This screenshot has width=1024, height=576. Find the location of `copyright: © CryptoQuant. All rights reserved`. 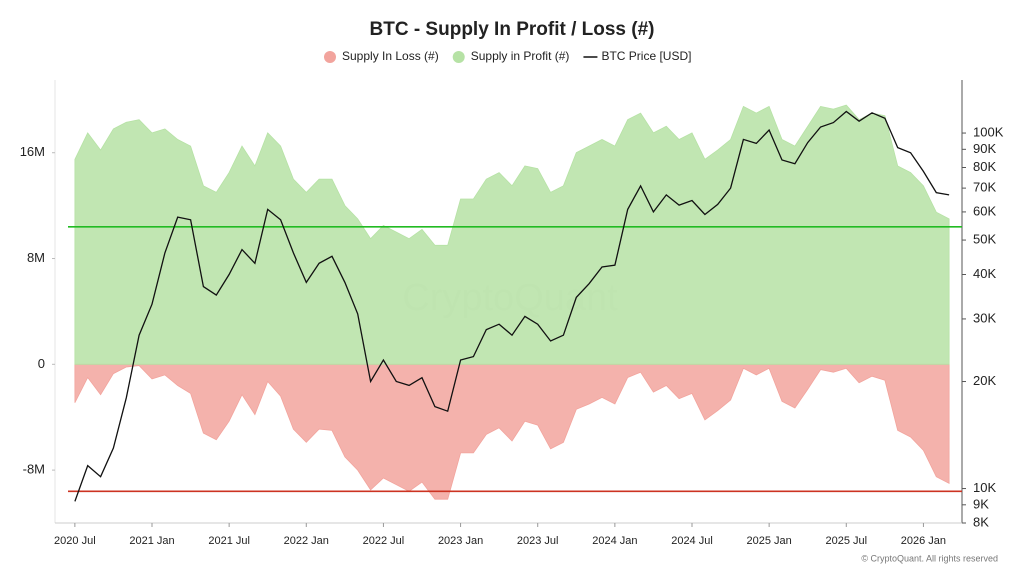

copyright: © CryptoQuant. All rights reserved is located at coordinates (929, 558).